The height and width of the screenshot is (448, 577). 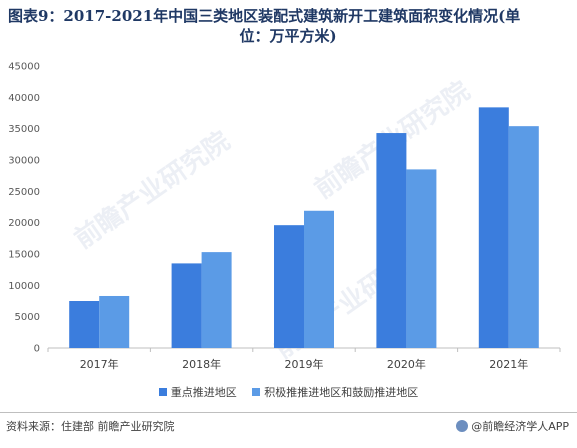 What do you see at coordinates (493, 227) in the screenshot?
I see `bar-series1-2021年` at bounding box center [493, 227].